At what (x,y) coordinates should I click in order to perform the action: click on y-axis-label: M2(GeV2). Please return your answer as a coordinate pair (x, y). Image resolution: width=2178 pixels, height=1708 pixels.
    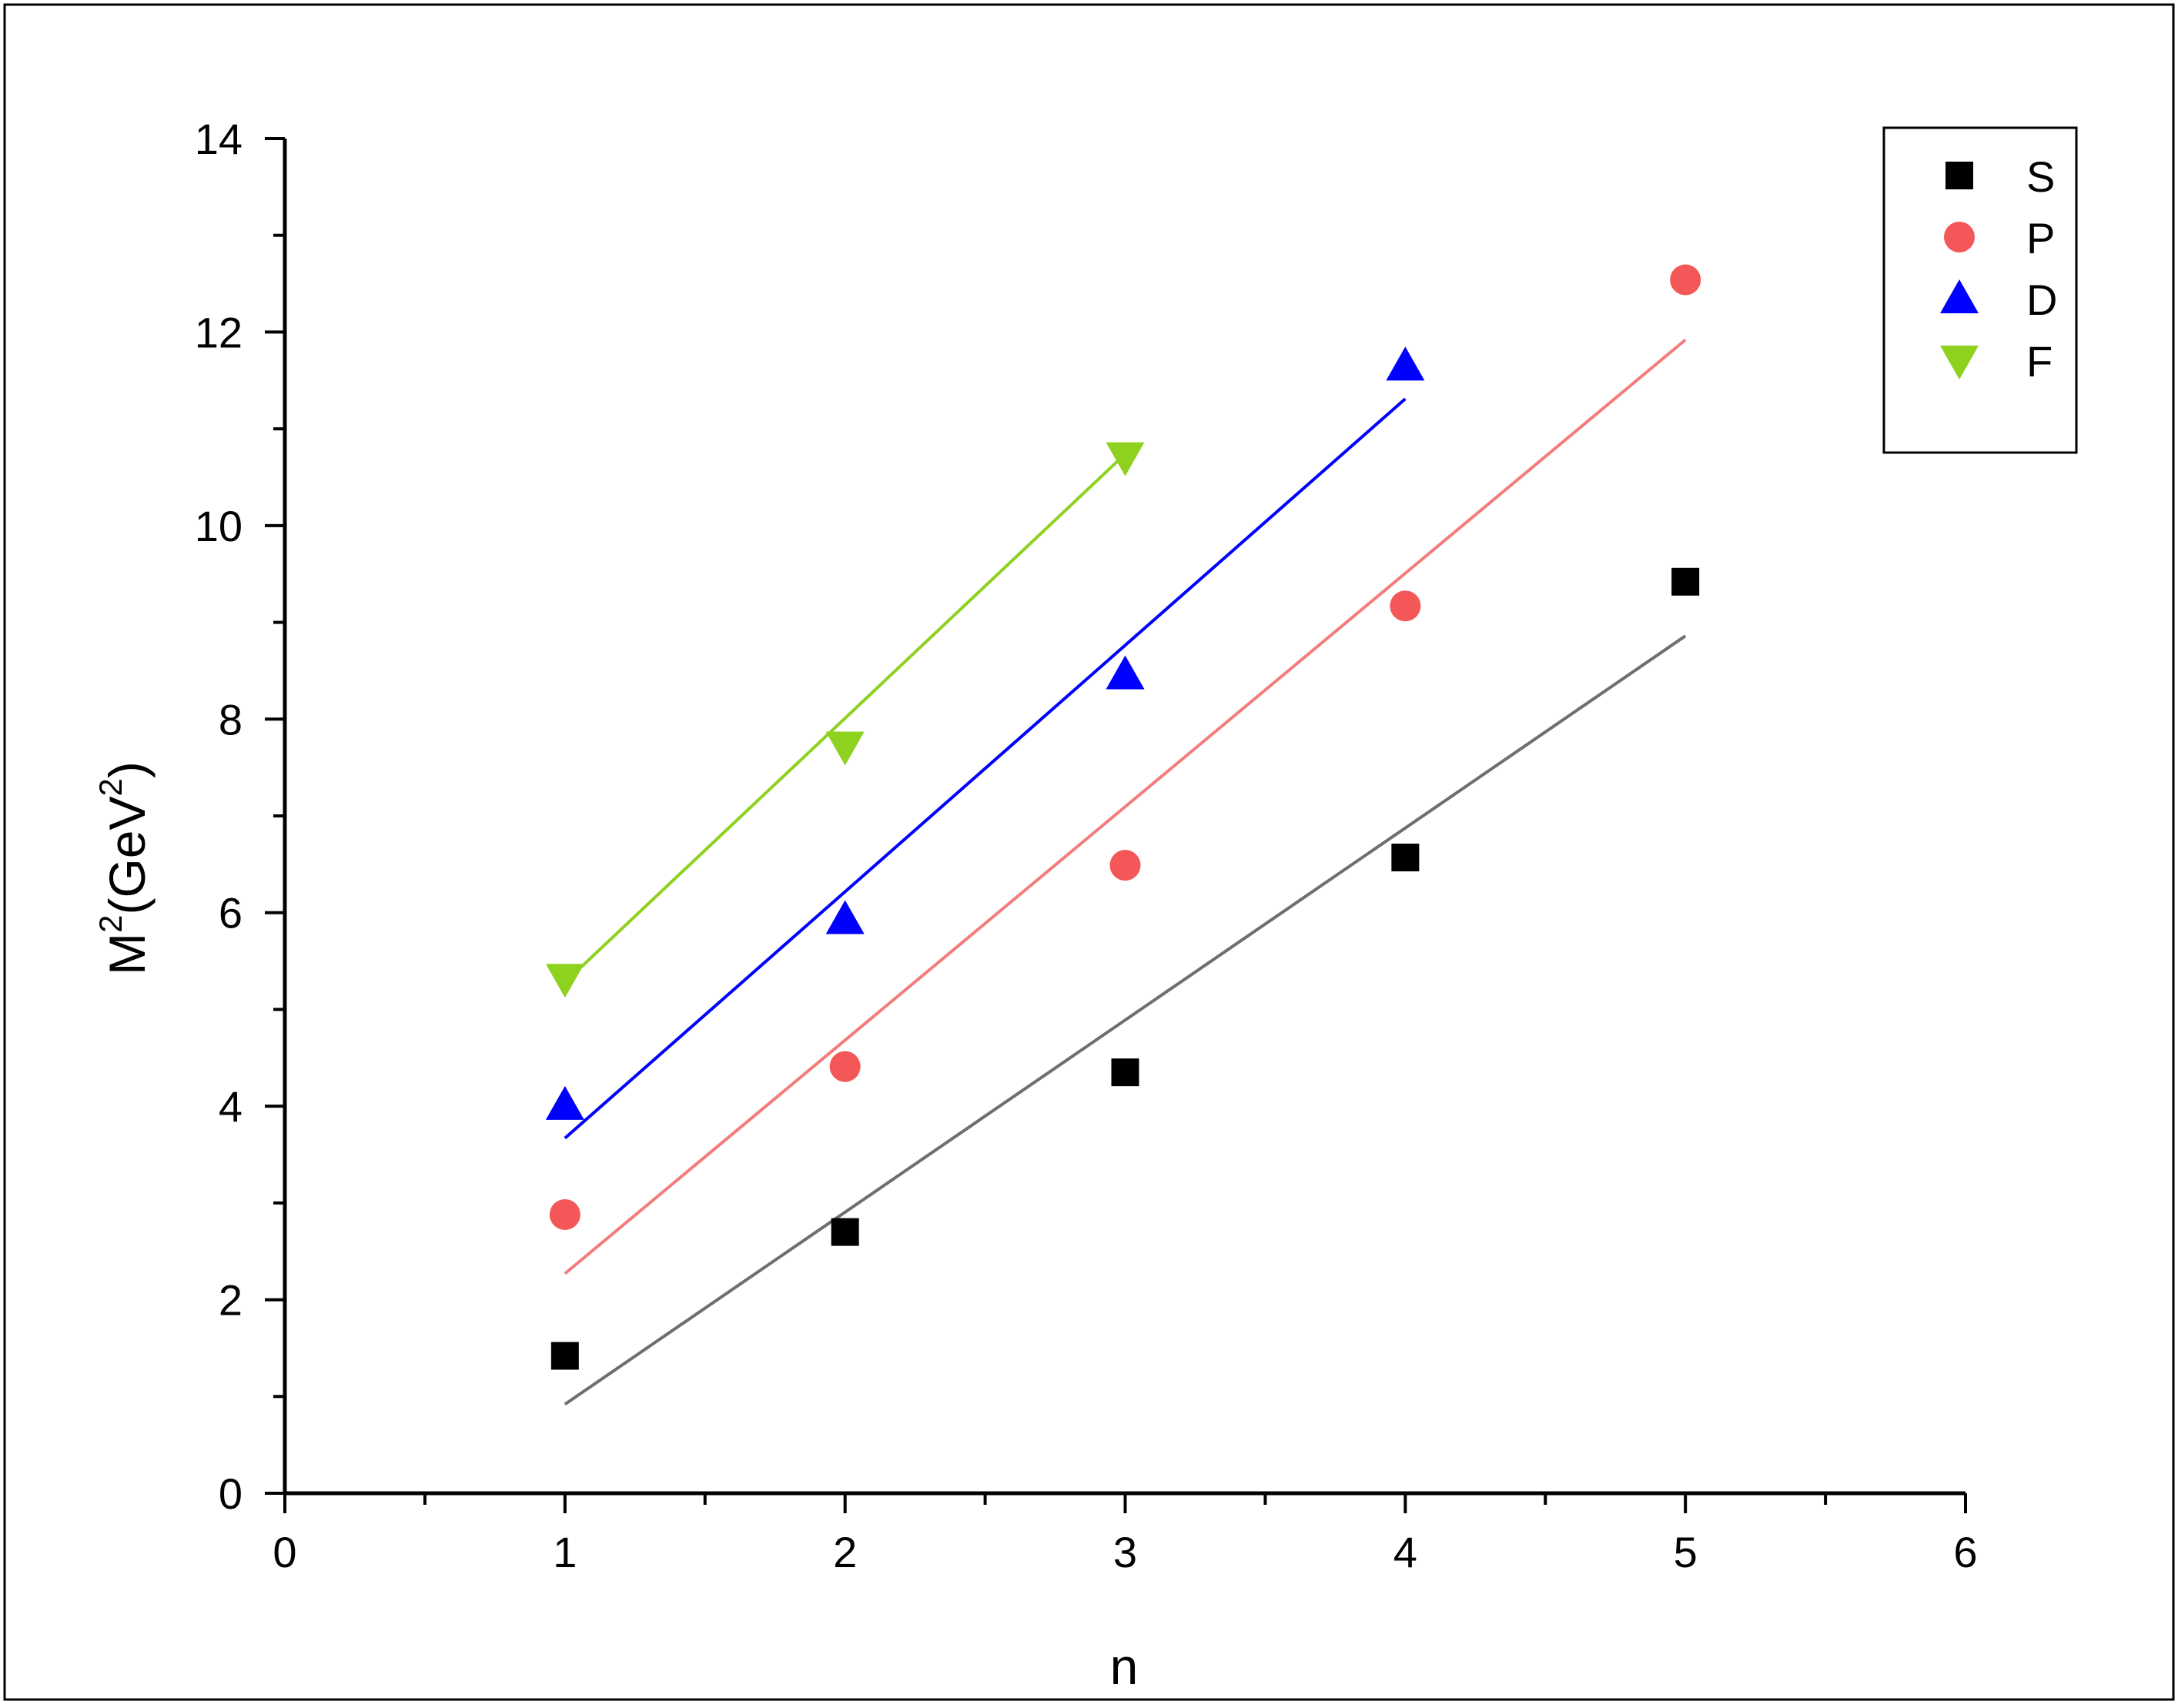
    Looking at the image, I should click on (124, 868).